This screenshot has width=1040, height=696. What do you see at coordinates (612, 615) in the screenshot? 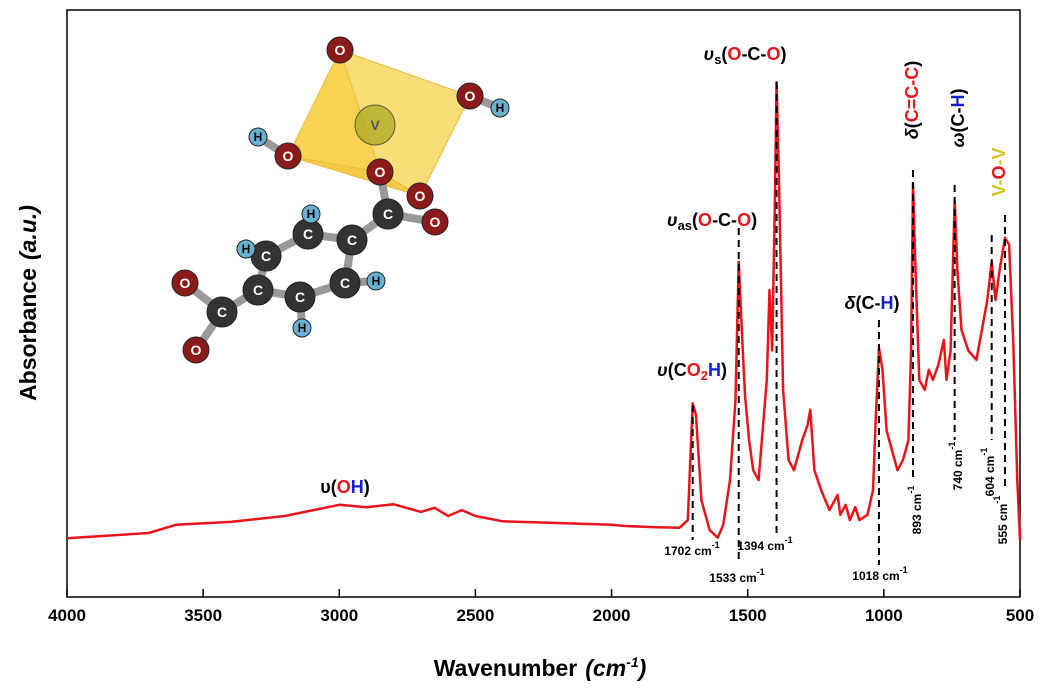
I see `x-tick-label: 2000` at bounding box center [612, 615].